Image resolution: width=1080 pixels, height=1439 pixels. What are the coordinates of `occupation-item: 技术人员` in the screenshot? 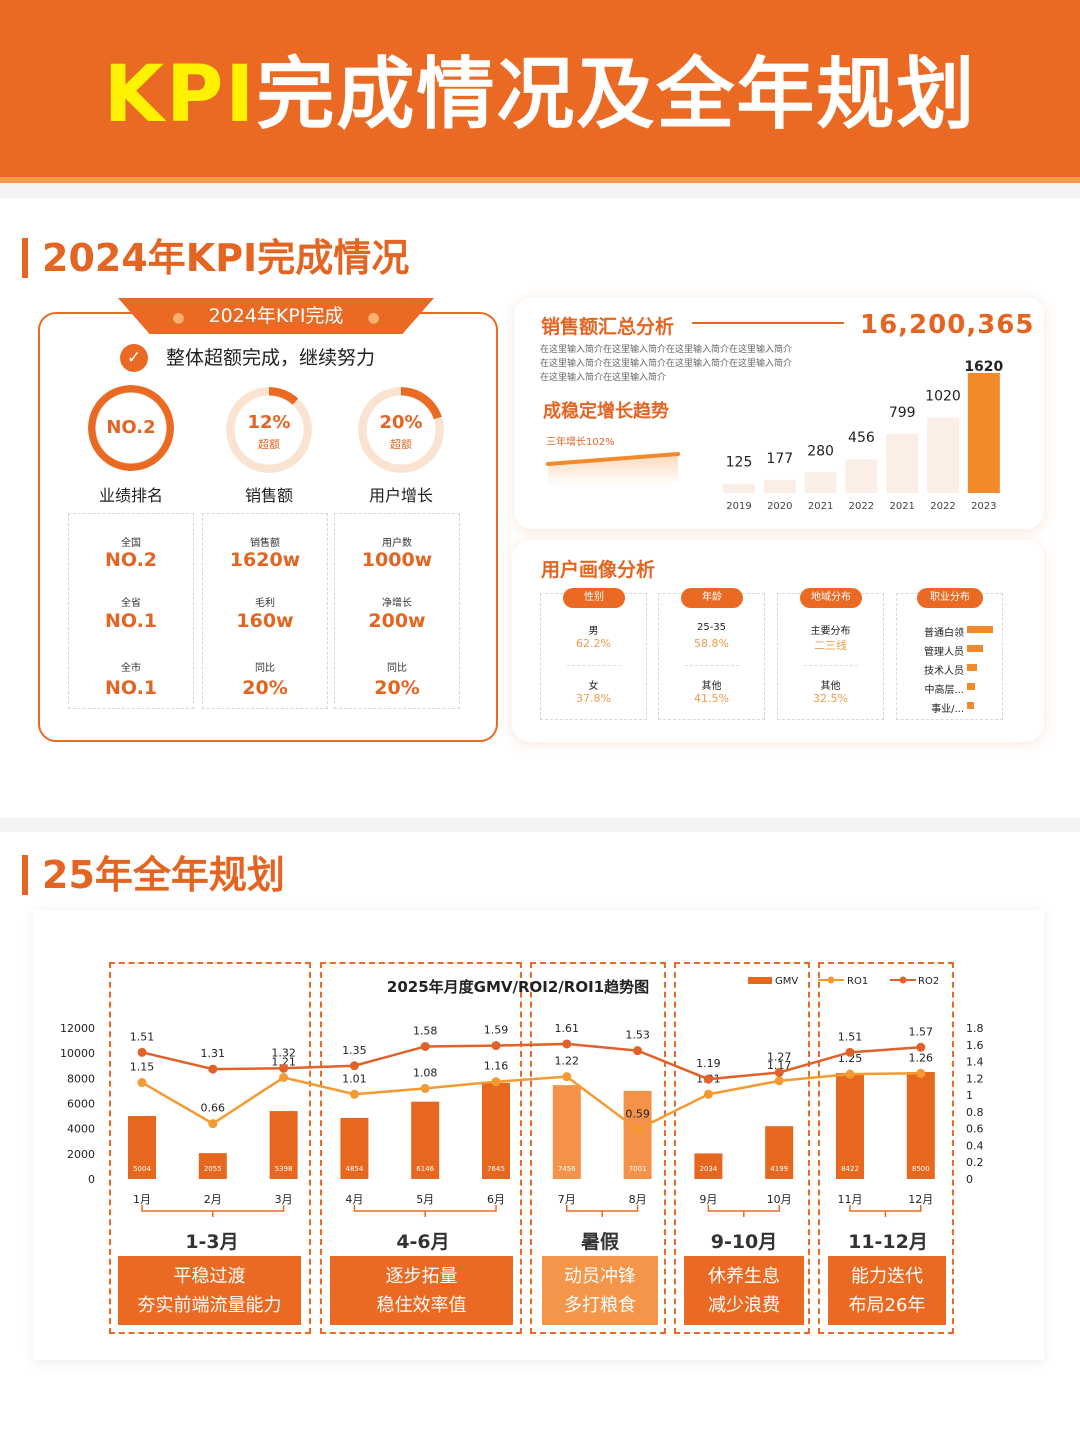 It's located at (949, 669).